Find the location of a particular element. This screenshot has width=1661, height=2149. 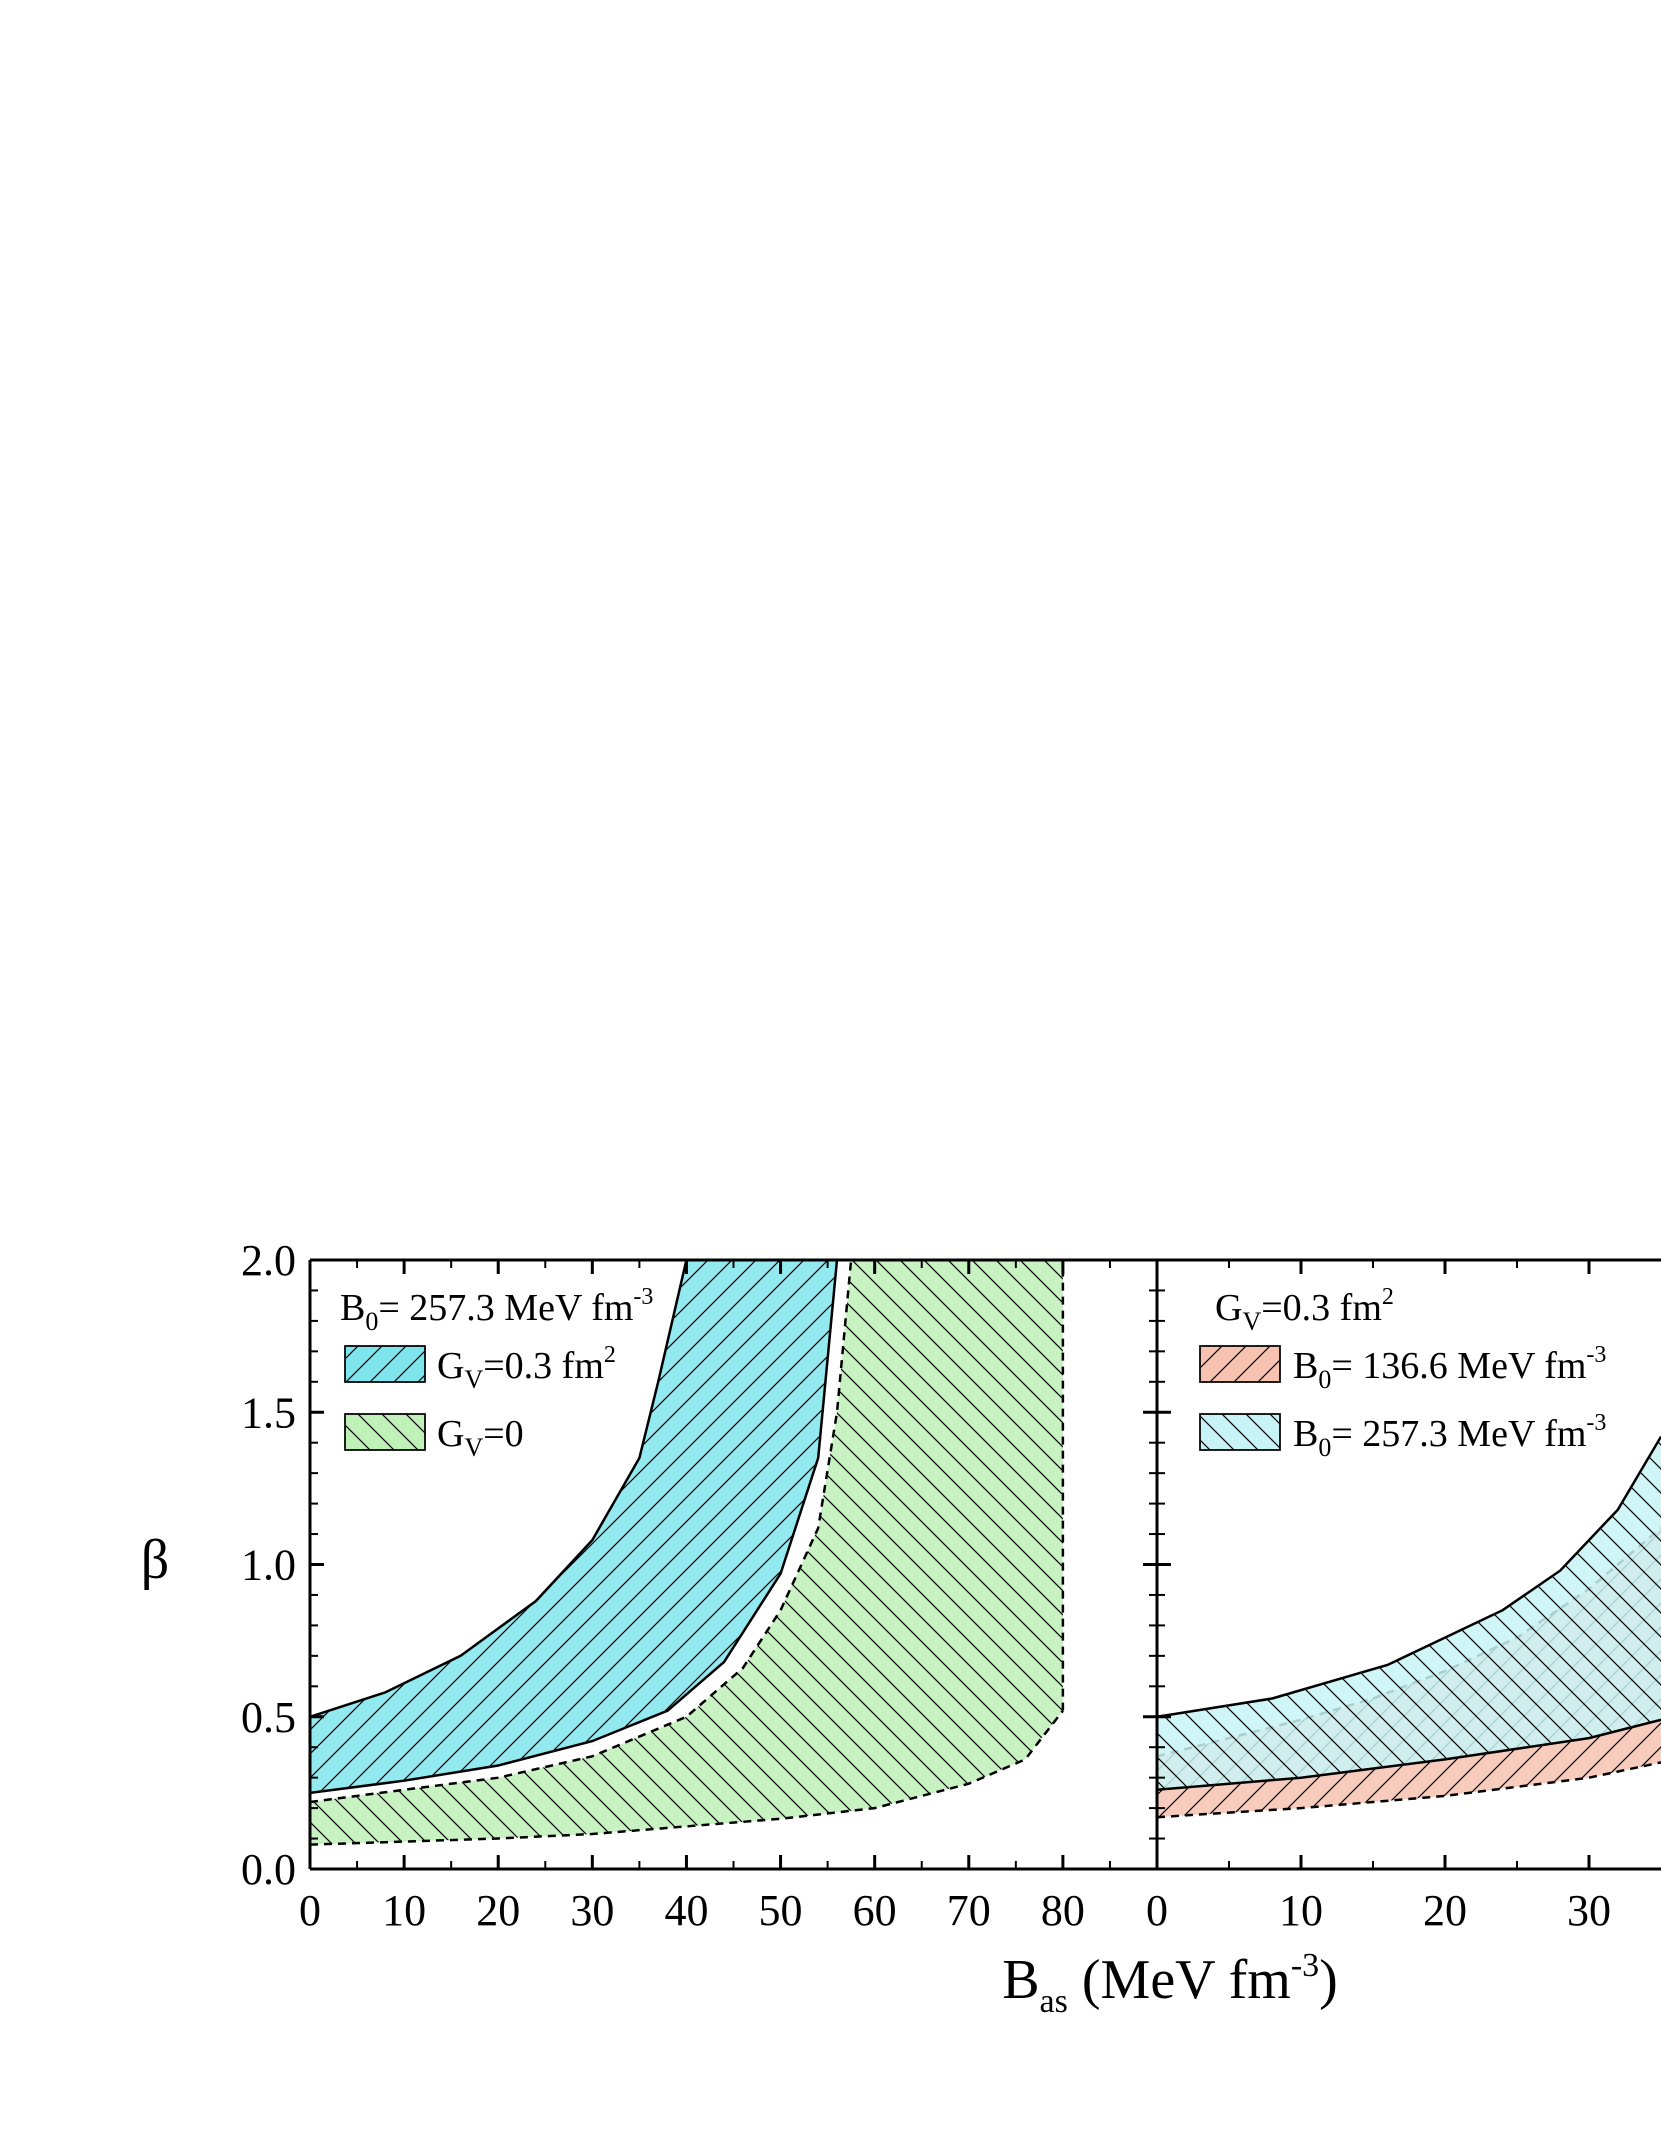

x-axis-title: Bas (MeV fm-3) is located at coordinates (1170, 1983).